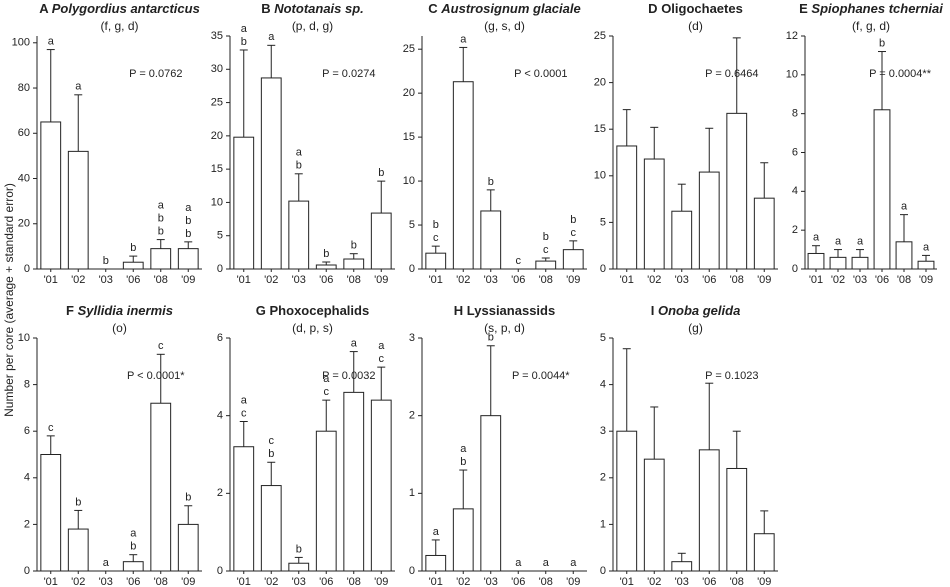  Describe the element at coordinates (319, 8) in the screenshot. I see `panel-name: Nototanais sp.` at that location.